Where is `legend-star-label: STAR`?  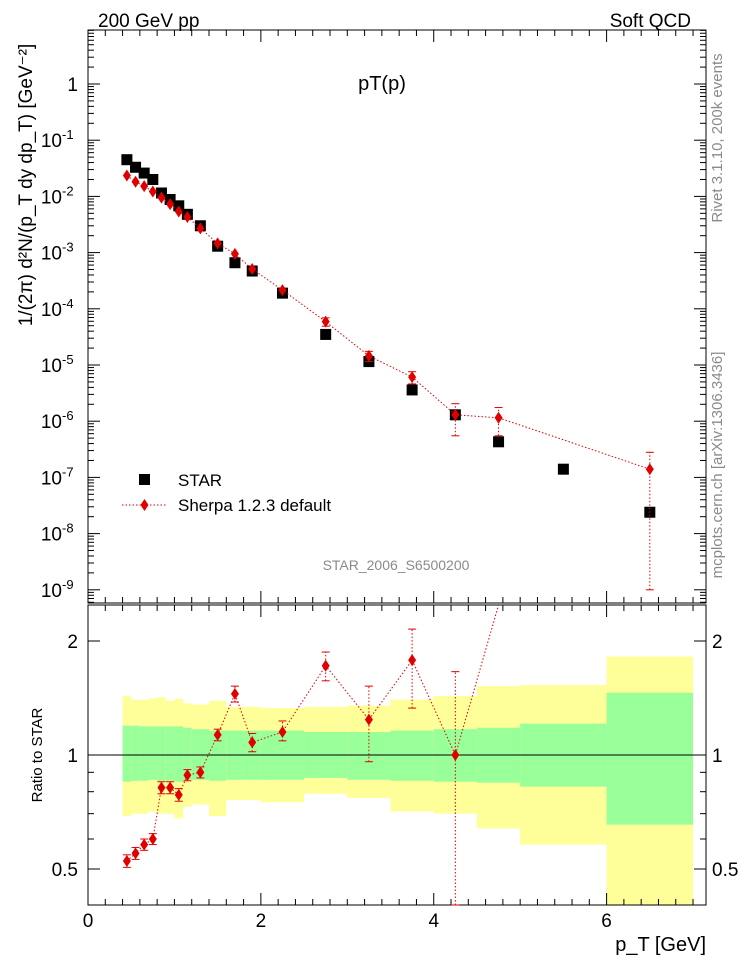 legend-star-label: STAR is located at coordinates (200, 480).